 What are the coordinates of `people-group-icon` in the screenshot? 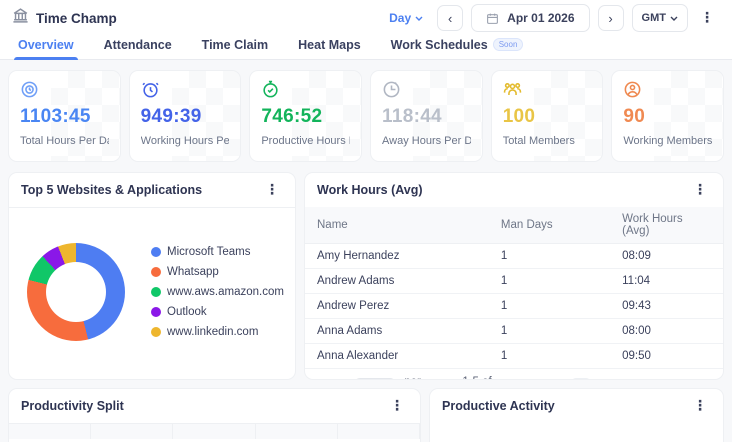 It's located at (547, 90).